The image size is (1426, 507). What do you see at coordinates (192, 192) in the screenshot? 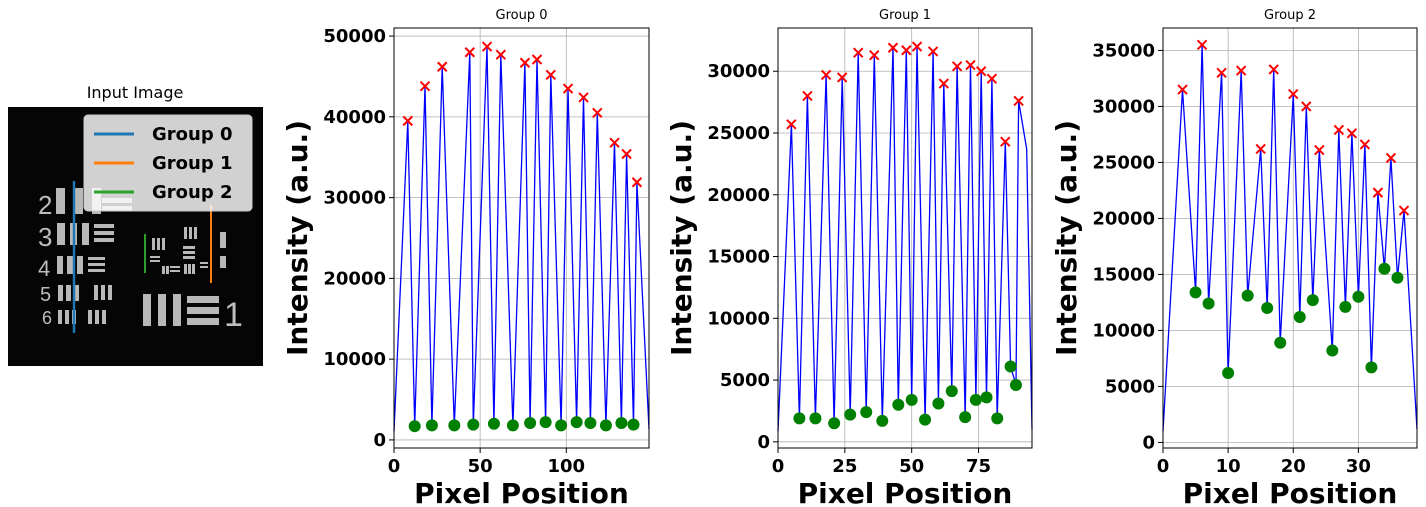
I see `legend-label-group-2: Group 2` at bounding box center [192, 192].